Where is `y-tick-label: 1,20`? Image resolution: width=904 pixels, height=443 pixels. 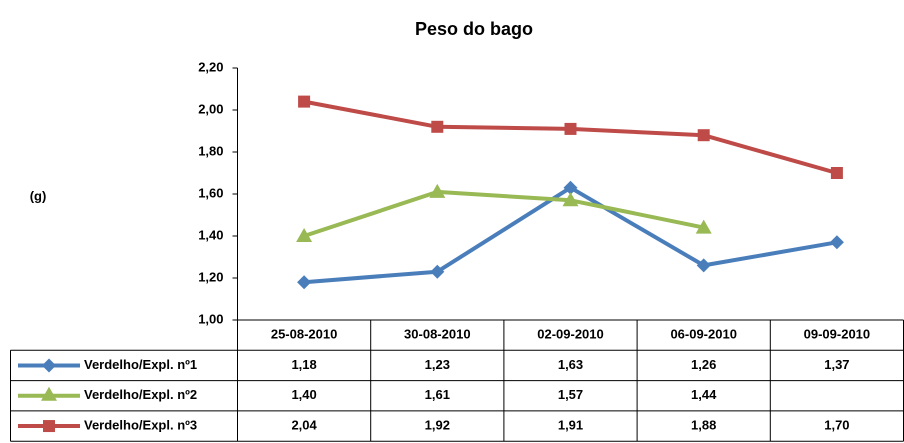 y-tick-label: 1,20 is located at coordinates (210, 276).